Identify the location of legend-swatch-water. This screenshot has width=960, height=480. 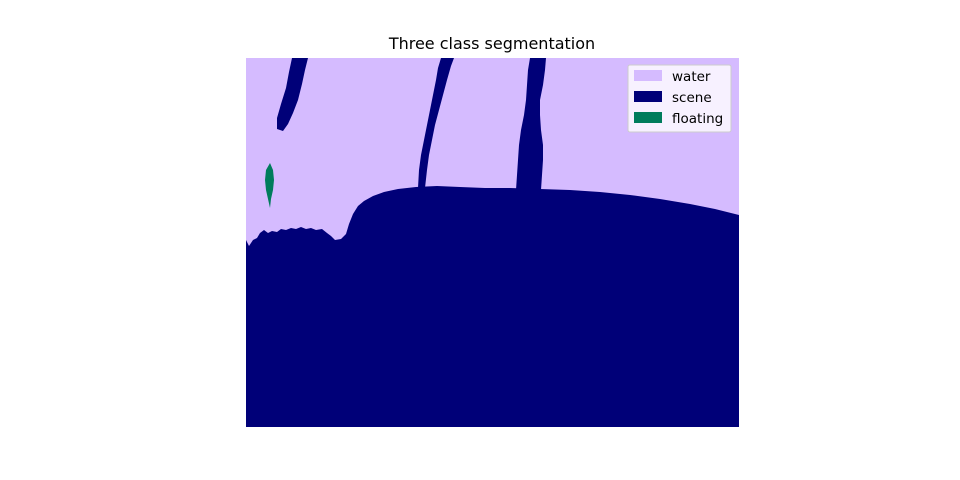
(648, 75).